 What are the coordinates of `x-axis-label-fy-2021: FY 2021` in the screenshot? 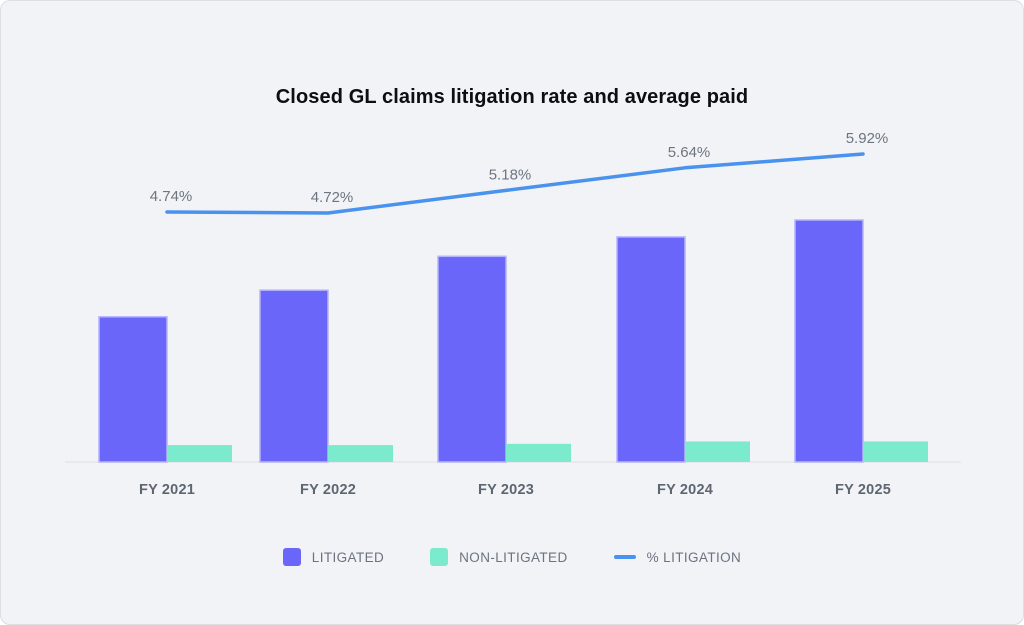 It's located at (167, 490).